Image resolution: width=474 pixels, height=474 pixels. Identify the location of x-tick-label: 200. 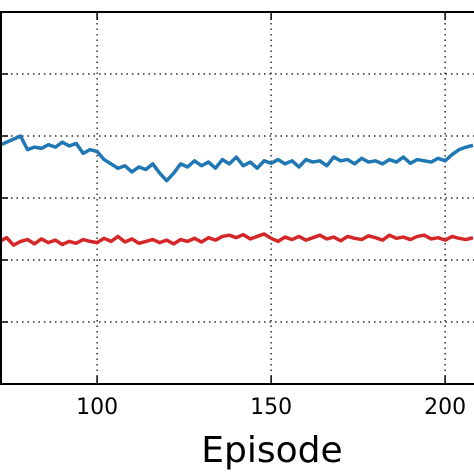
(445, 407).